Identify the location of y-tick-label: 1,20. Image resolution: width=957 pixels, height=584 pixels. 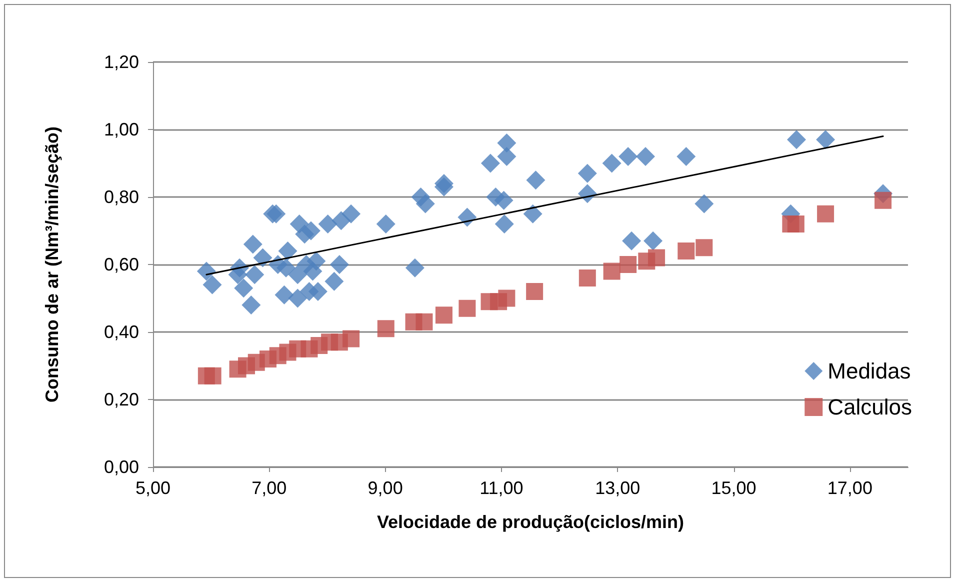
(121, 62).